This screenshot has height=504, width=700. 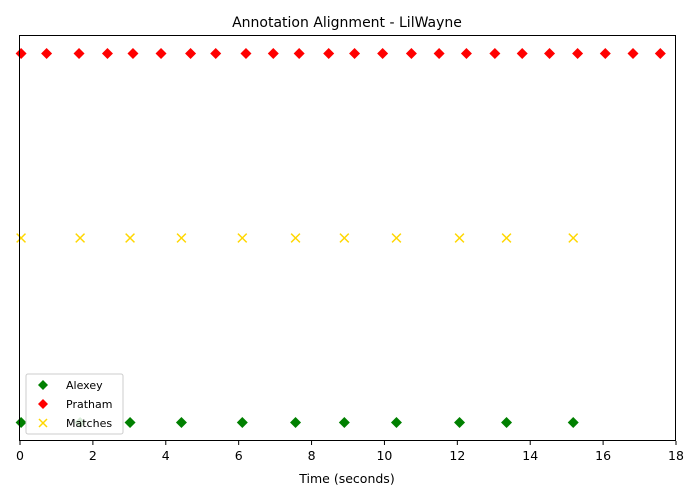 I want to click on legend-label-pratham: Pratham, so click(x=89, y=404).